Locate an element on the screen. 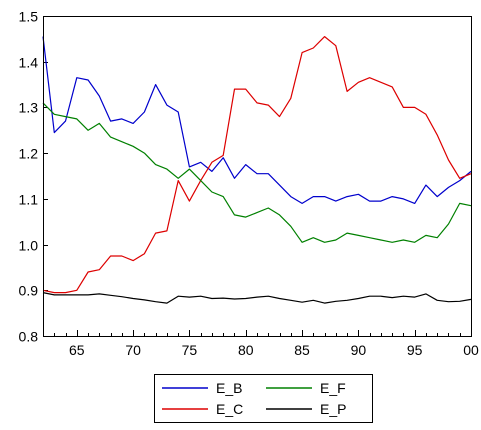  x-tick-label: 80 is located at coordinates (246, 350).